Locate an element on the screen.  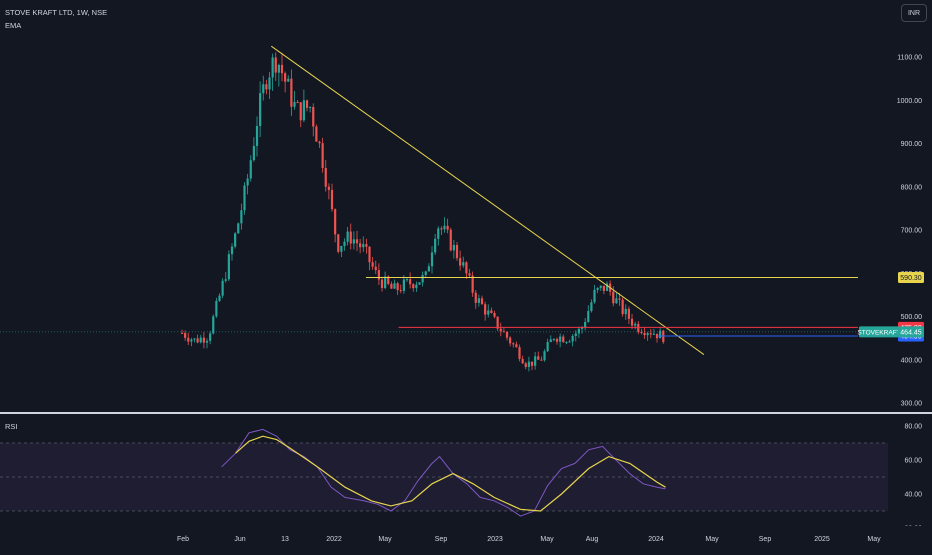
pane-divider is located at coordinates (466, 413).